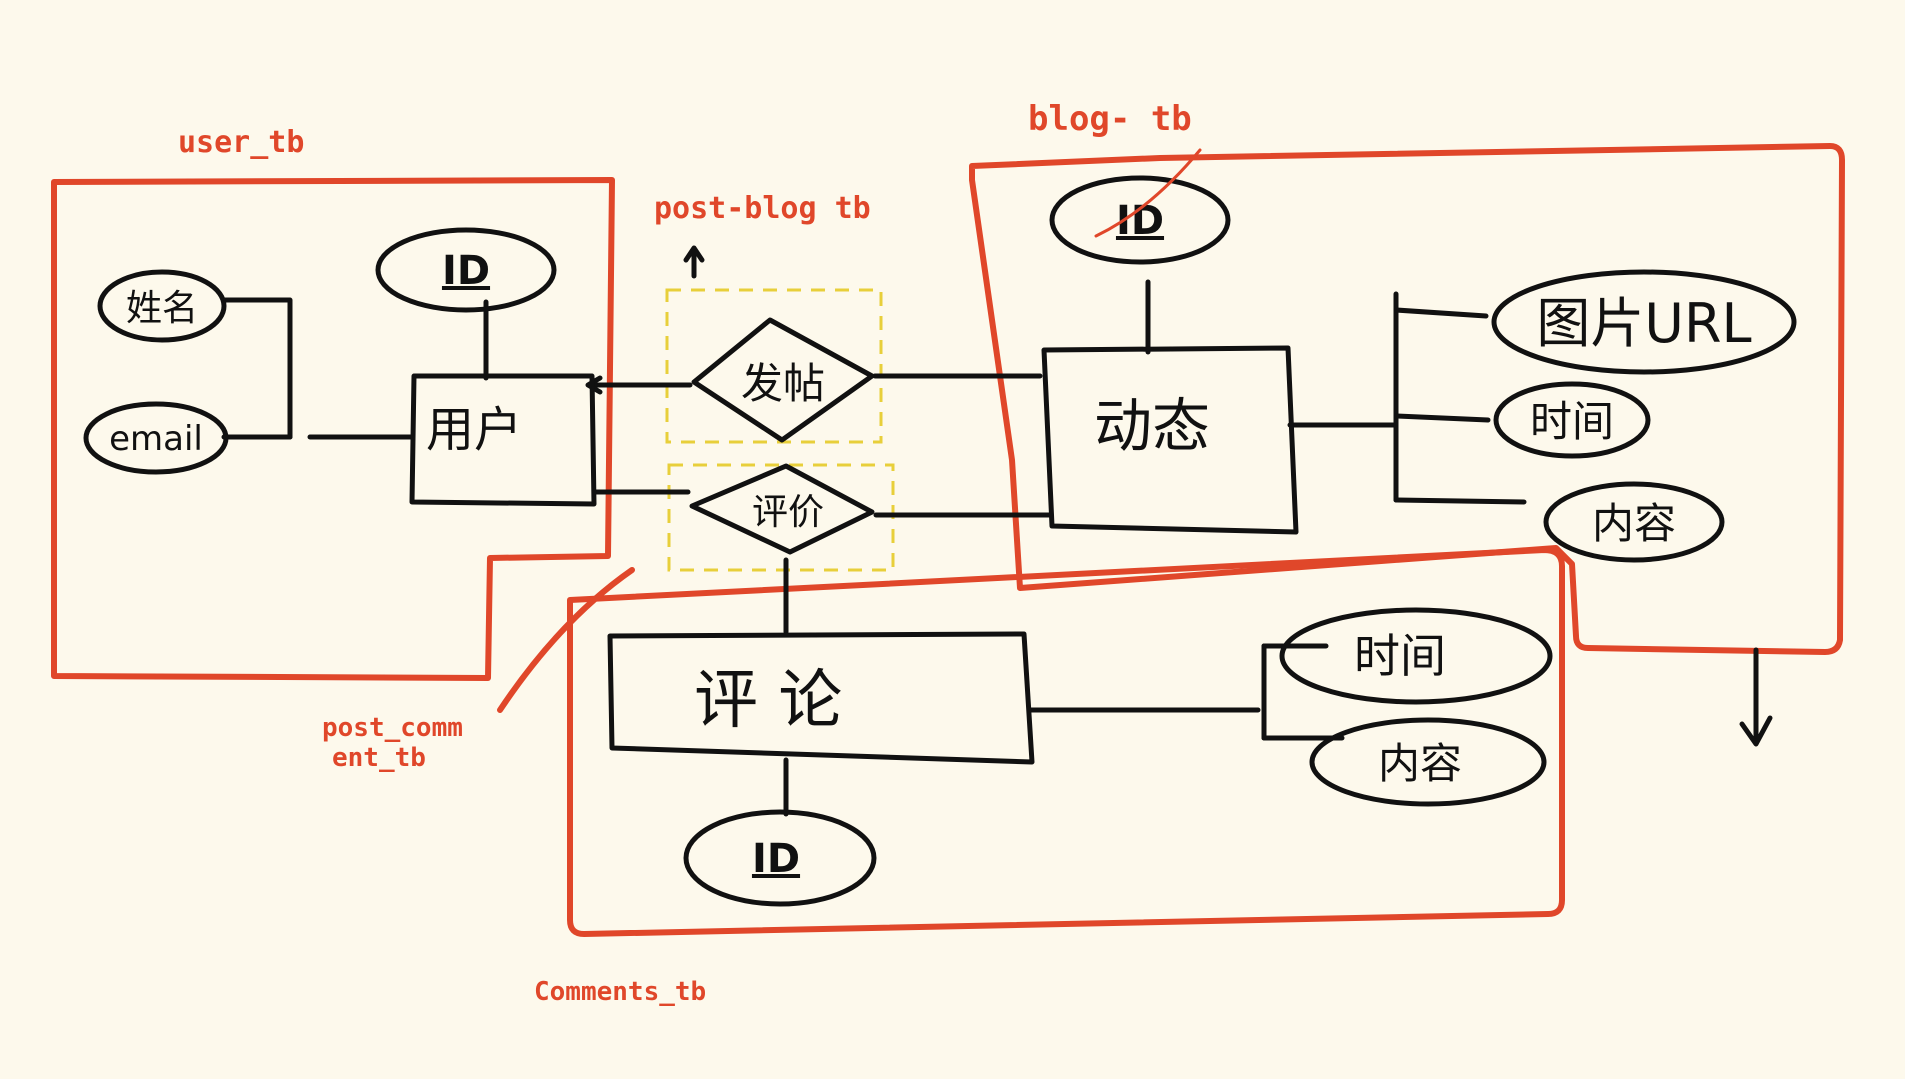 The width and height of the screenshot is (1905, 1079). Describe the element at coordinates (1420, 763) in the screenshot. I see `attribute-comment-content-label: 内容` at that location.